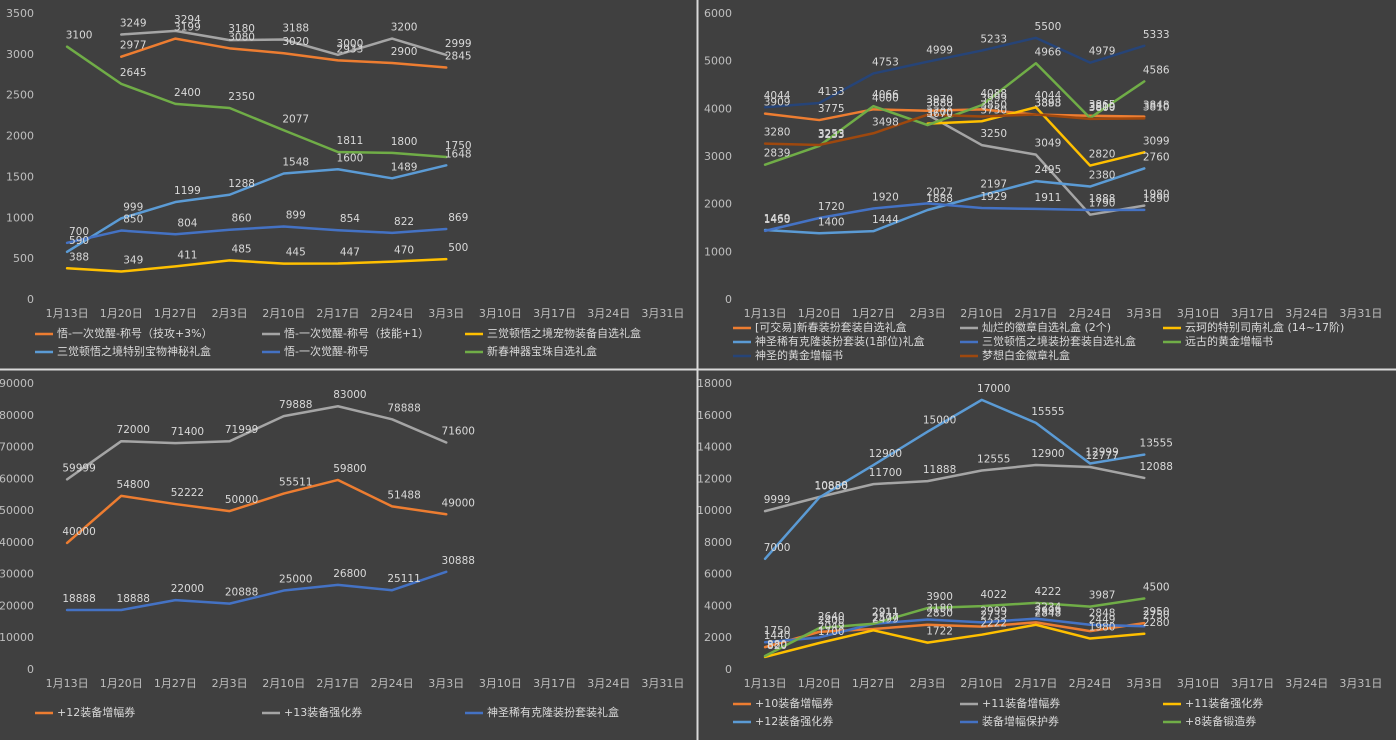 This screenshot has width=1396, height=740. What do you see at coordinates (993, 616) in the screenshot?
I see `data-label: 2733` at bounding box center [993, 616].